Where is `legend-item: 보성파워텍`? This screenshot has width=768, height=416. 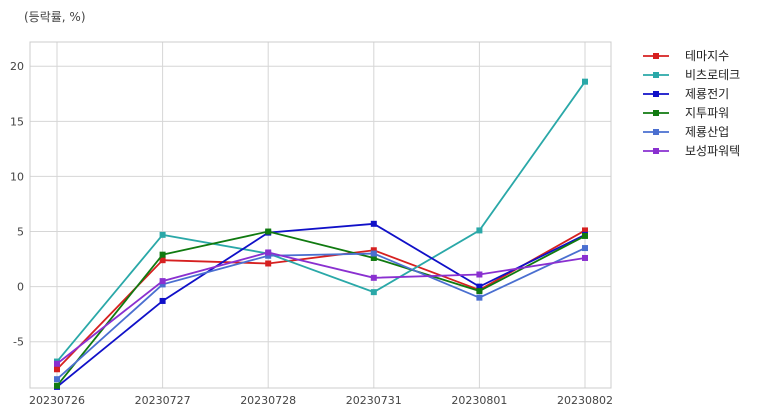
legend-item: 보성파워텍 is located at coordinates (691, 151).